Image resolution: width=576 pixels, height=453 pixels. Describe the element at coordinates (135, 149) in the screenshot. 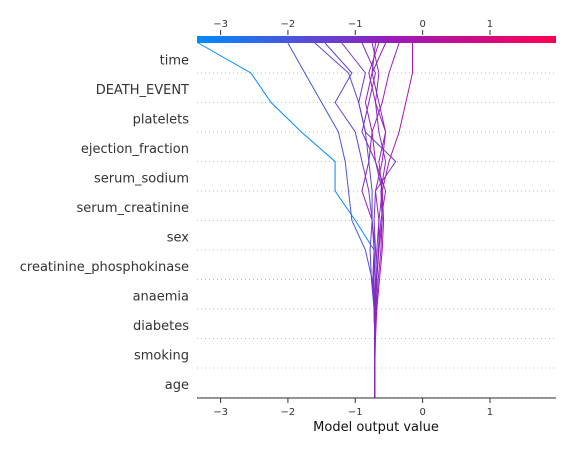

I see `feature-label: ejection_fraction` at that location.